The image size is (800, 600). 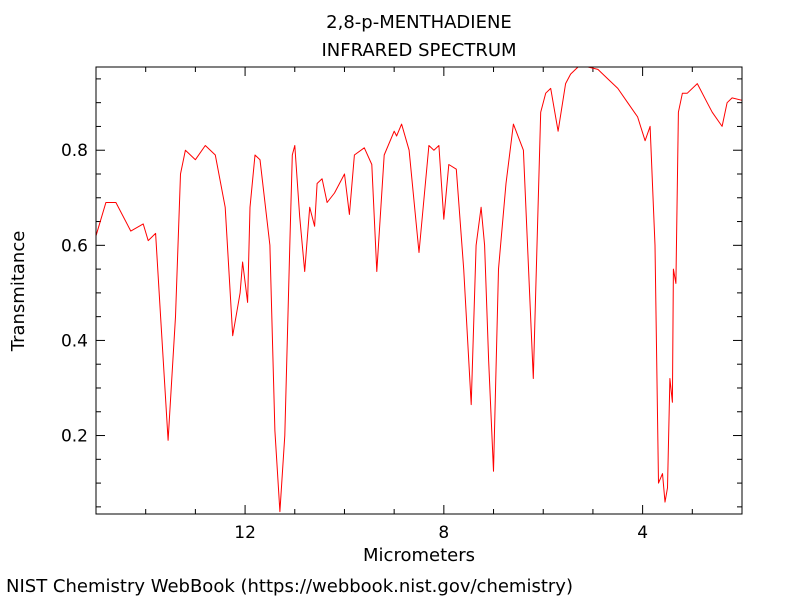 I want to click on chart-title: 2,8-p-MENTHADIENE, so click(x=419, y=22).